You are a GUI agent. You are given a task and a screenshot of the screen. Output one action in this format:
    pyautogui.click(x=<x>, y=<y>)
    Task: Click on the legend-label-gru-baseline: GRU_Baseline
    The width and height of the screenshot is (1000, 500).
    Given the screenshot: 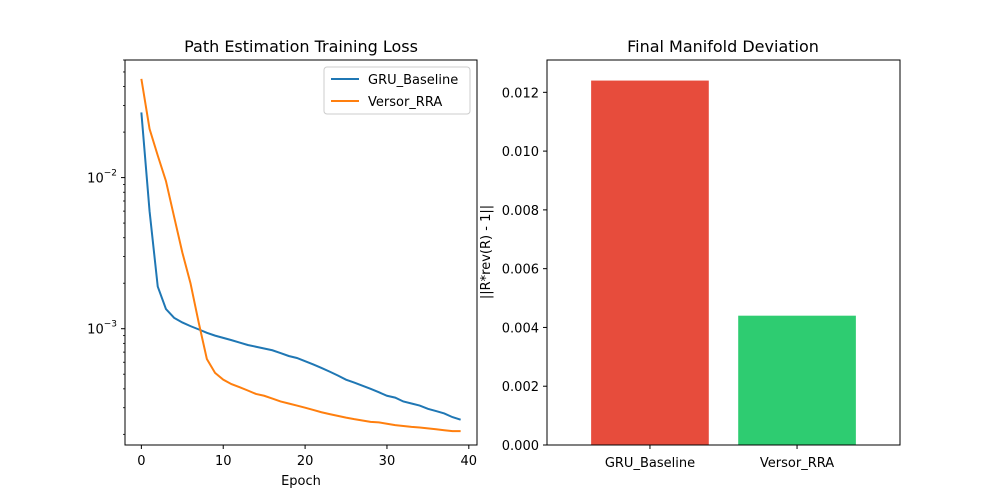 What is the action you would take?
    pyautogui.click(x=413, y=80)
    